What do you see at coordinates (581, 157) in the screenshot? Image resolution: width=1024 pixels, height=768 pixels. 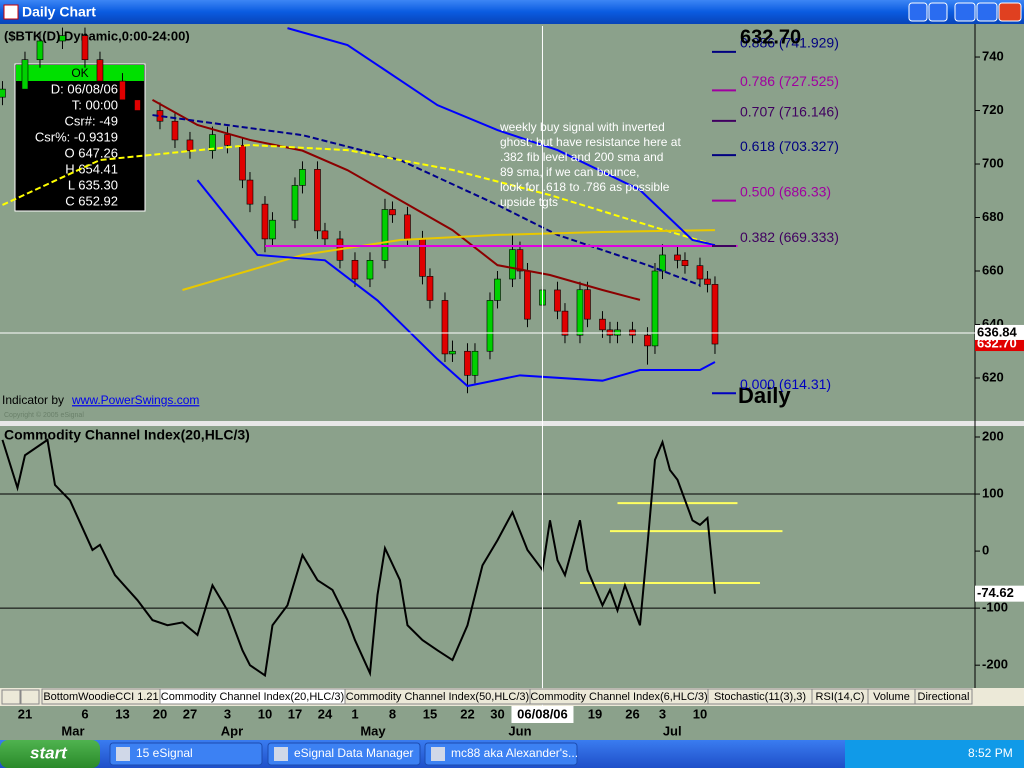 I see `annotation-line: .382 fib level and 200 sma and` at bounding box center [581, 157].